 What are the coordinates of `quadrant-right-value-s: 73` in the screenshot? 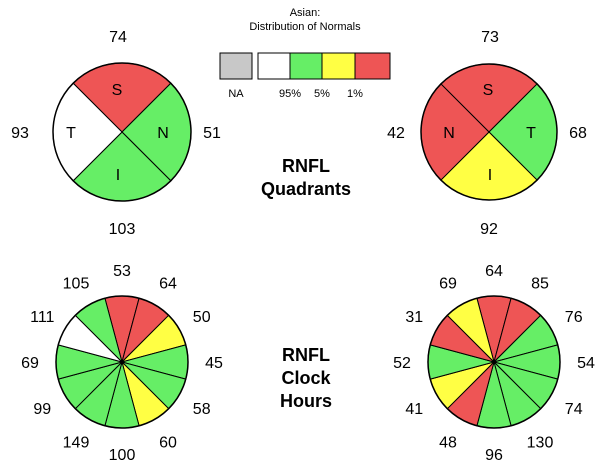 It's located at (490, 37).